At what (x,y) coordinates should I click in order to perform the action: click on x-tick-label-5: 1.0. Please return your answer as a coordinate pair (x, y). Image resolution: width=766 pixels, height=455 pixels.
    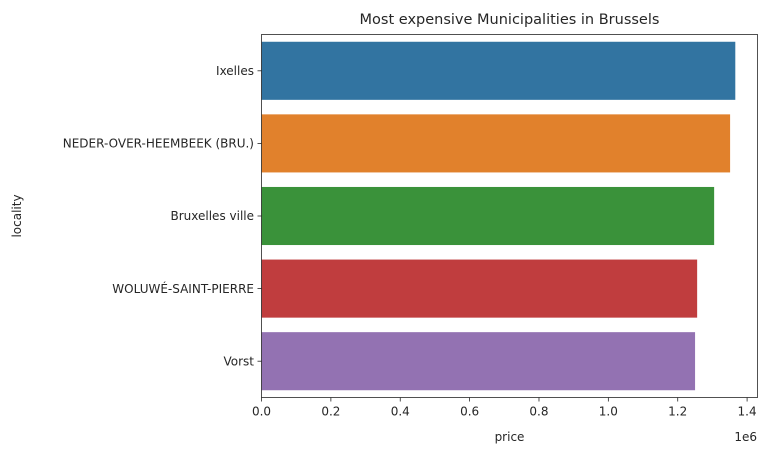
    Looking at the image, I should click on (608, 412).